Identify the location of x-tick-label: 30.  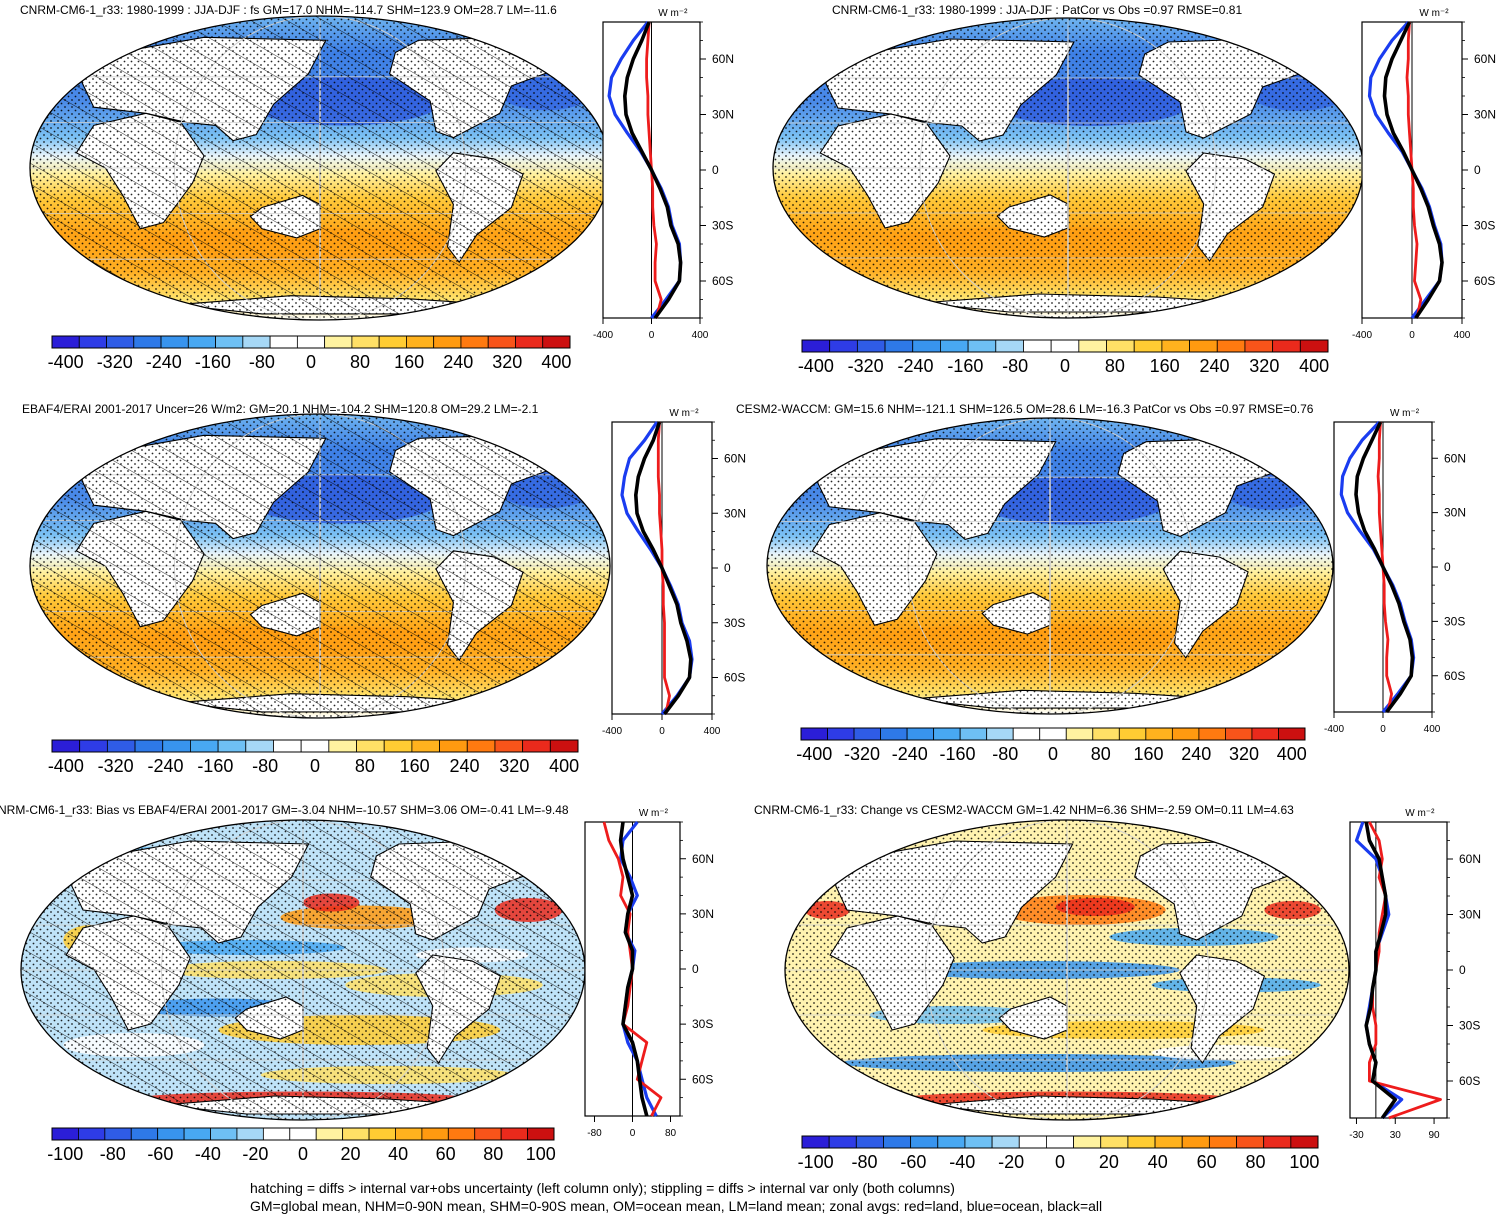
(1396, 1135).